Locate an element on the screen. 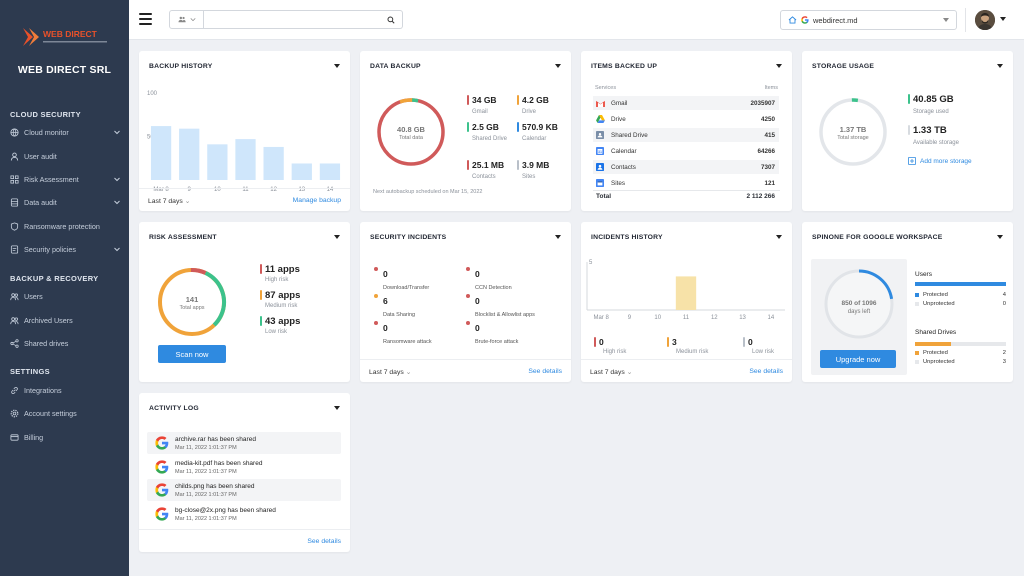 Image resolution: width=1024 pixels, height=576 pixels. sidebar-item-archived-users: Archived Users is located at coordinates (65, 320).